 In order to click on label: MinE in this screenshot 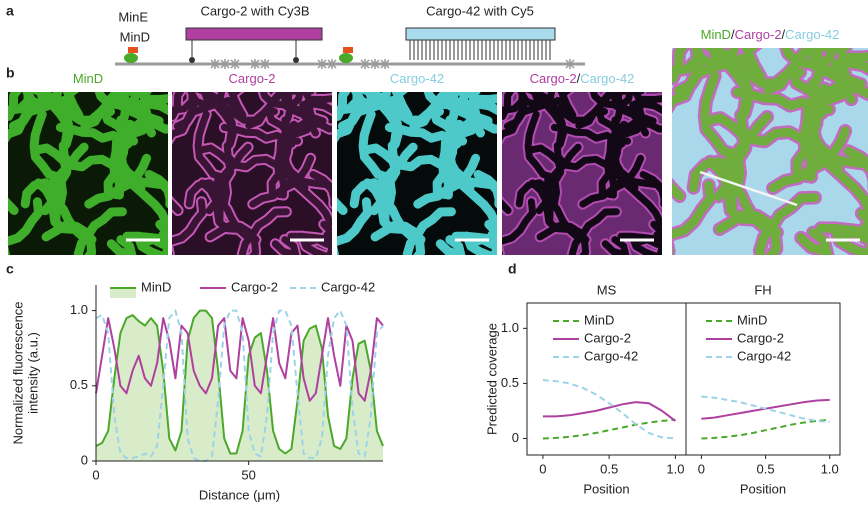, I will do `click(133, 16)`.